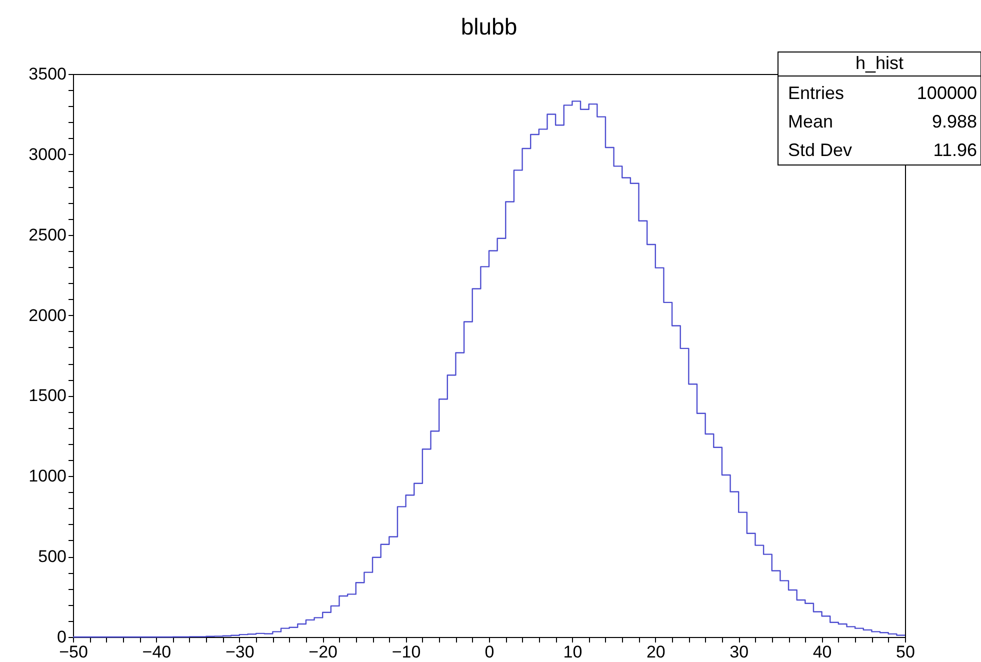 The image size is (981, 662). Describe the element at coordinates (47, 396) in the screenshot. I see `y-tick-label: 1500` at that location.